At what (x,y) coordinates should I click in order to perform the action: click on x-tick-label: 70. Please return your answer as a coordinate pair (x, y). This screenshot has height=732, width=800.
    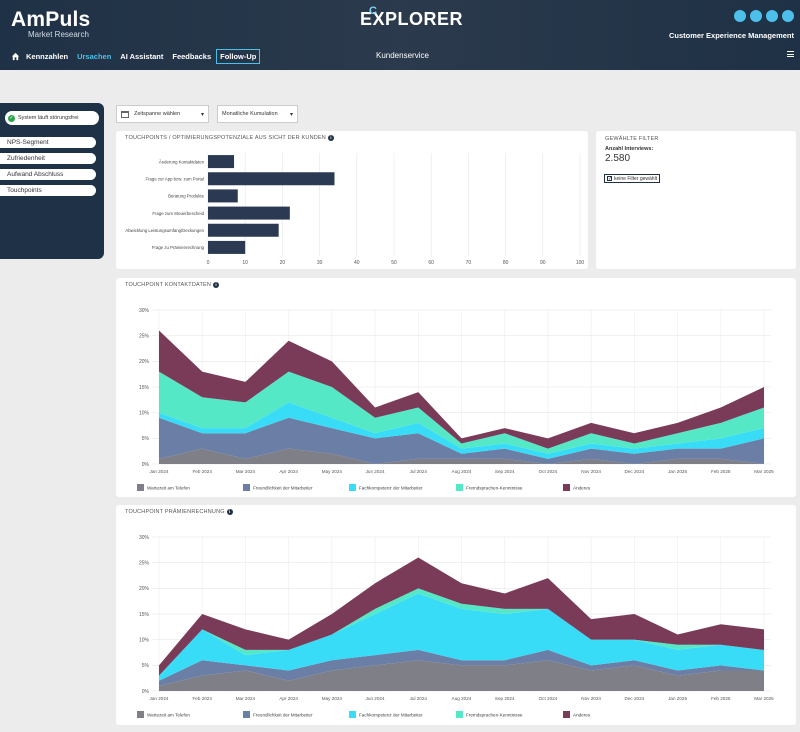
    Looking at the image, I should click on (469, 263).